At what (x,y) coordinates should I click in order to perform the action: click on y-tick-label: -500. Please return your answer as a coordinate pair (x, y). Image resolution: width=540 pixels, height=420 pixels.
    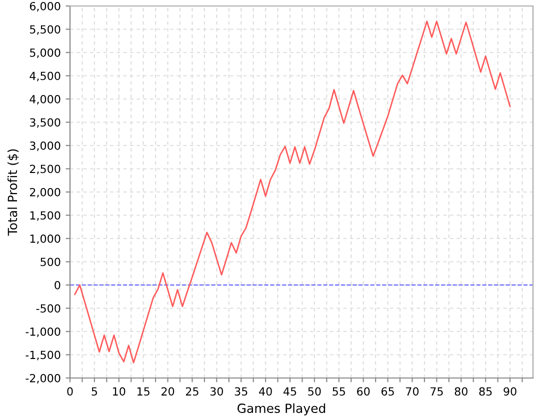
    Looking at the image, I should click on (48, 308).